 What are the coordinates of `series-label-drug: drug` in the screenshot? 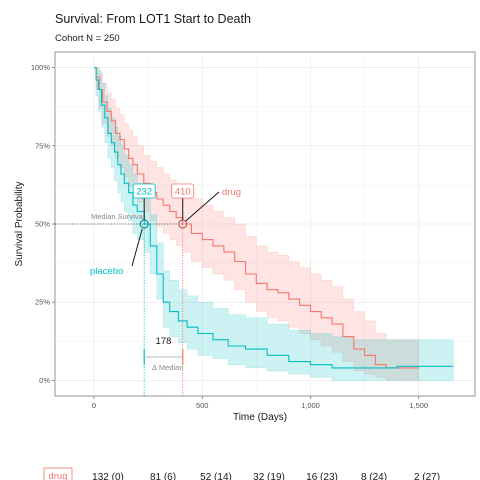 It's located at (231, 192).